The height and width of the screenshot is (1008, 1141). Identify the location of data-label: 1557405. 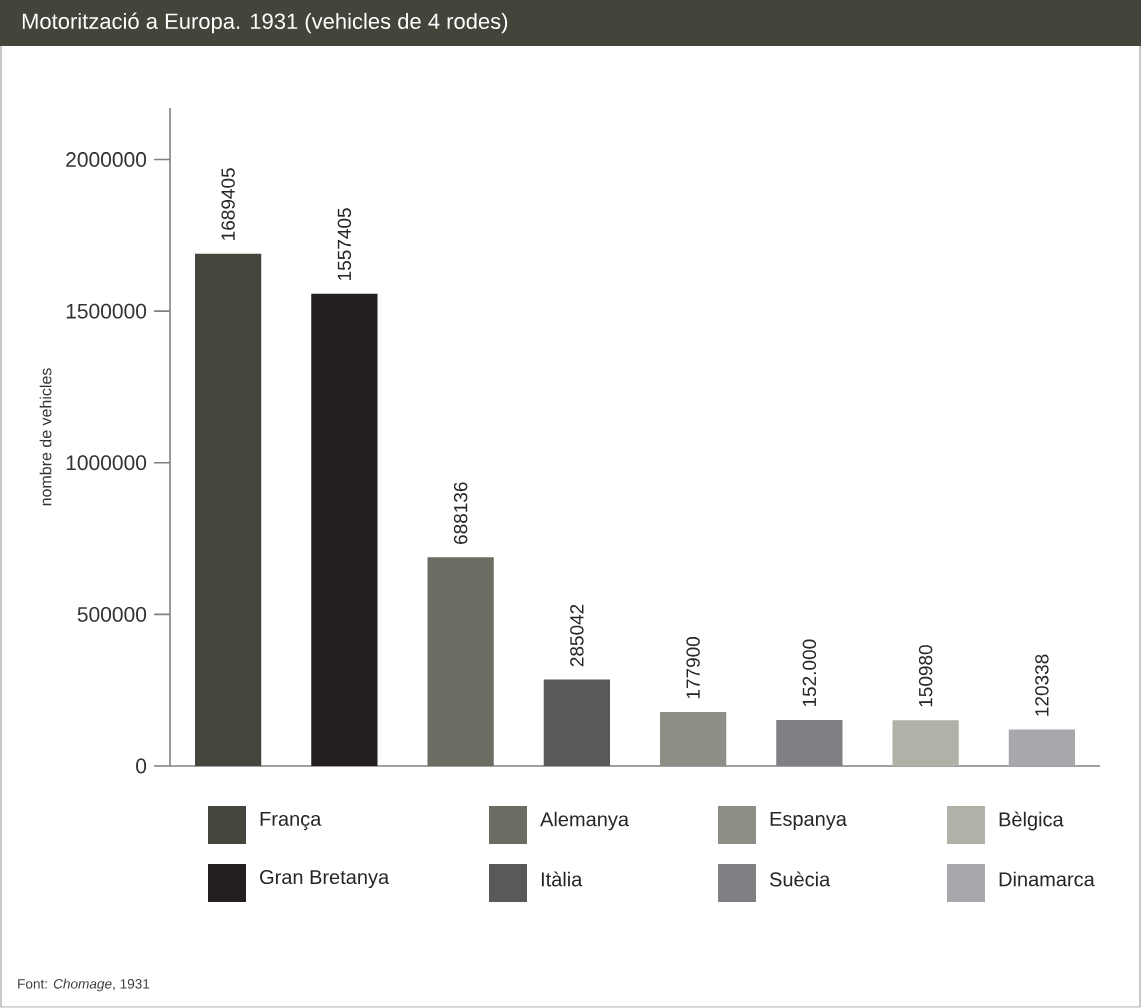
(344, 244).